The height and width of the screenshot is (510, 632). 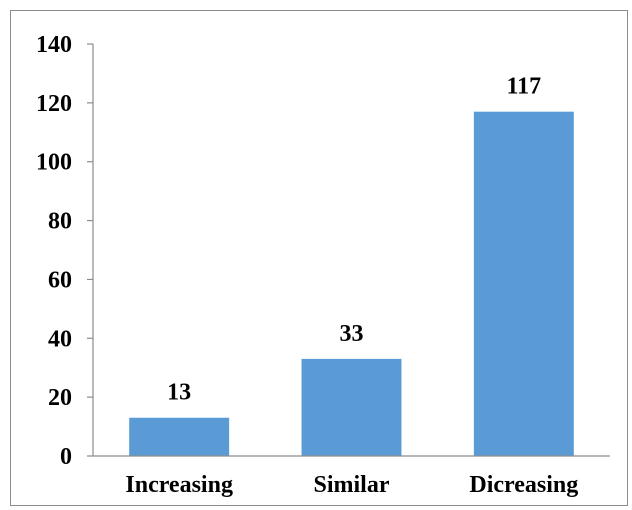 What do you see at coordinates (64, 251) in the screenshot?
I see `y-axis-ticks: 0 20 40 60 80 100 120 140` at bounding box center [64, 251].